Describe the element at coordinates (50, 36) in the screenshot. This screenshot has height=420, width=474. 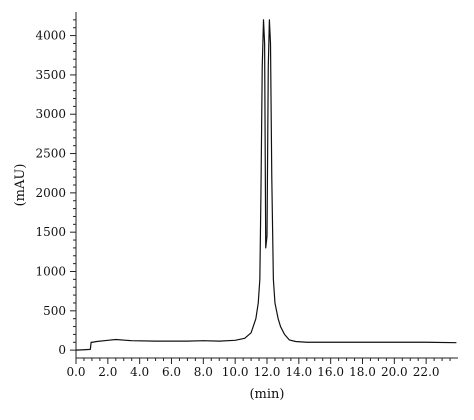
I see `y-tick-label: 4000` at that location.